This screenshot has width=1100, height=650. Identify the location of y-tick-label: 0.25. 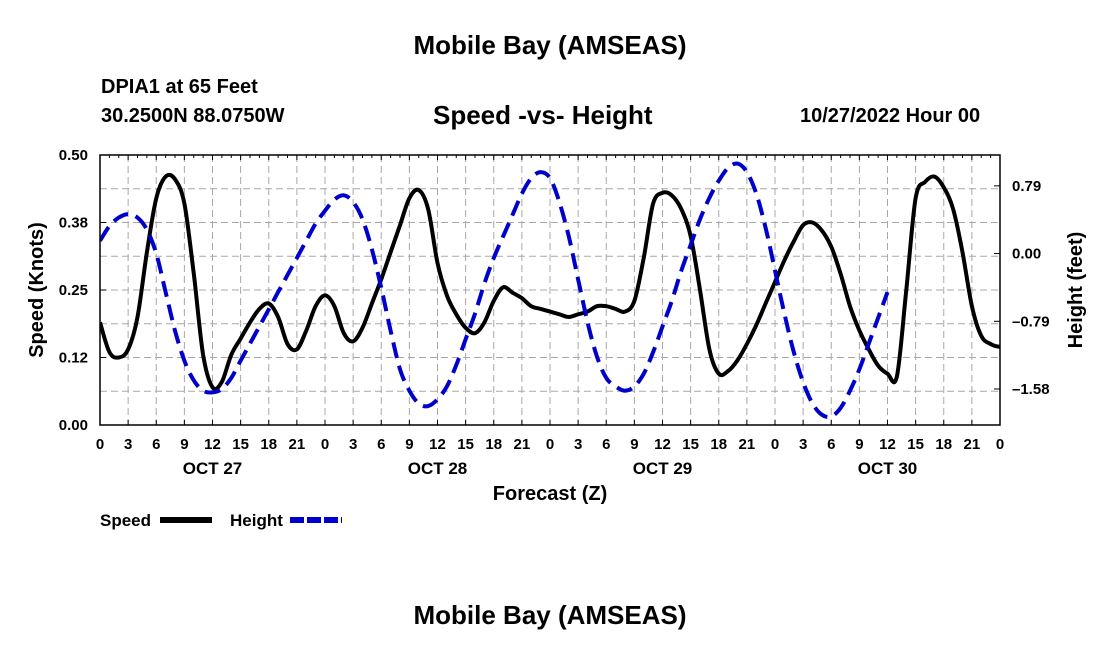
(73, 290).